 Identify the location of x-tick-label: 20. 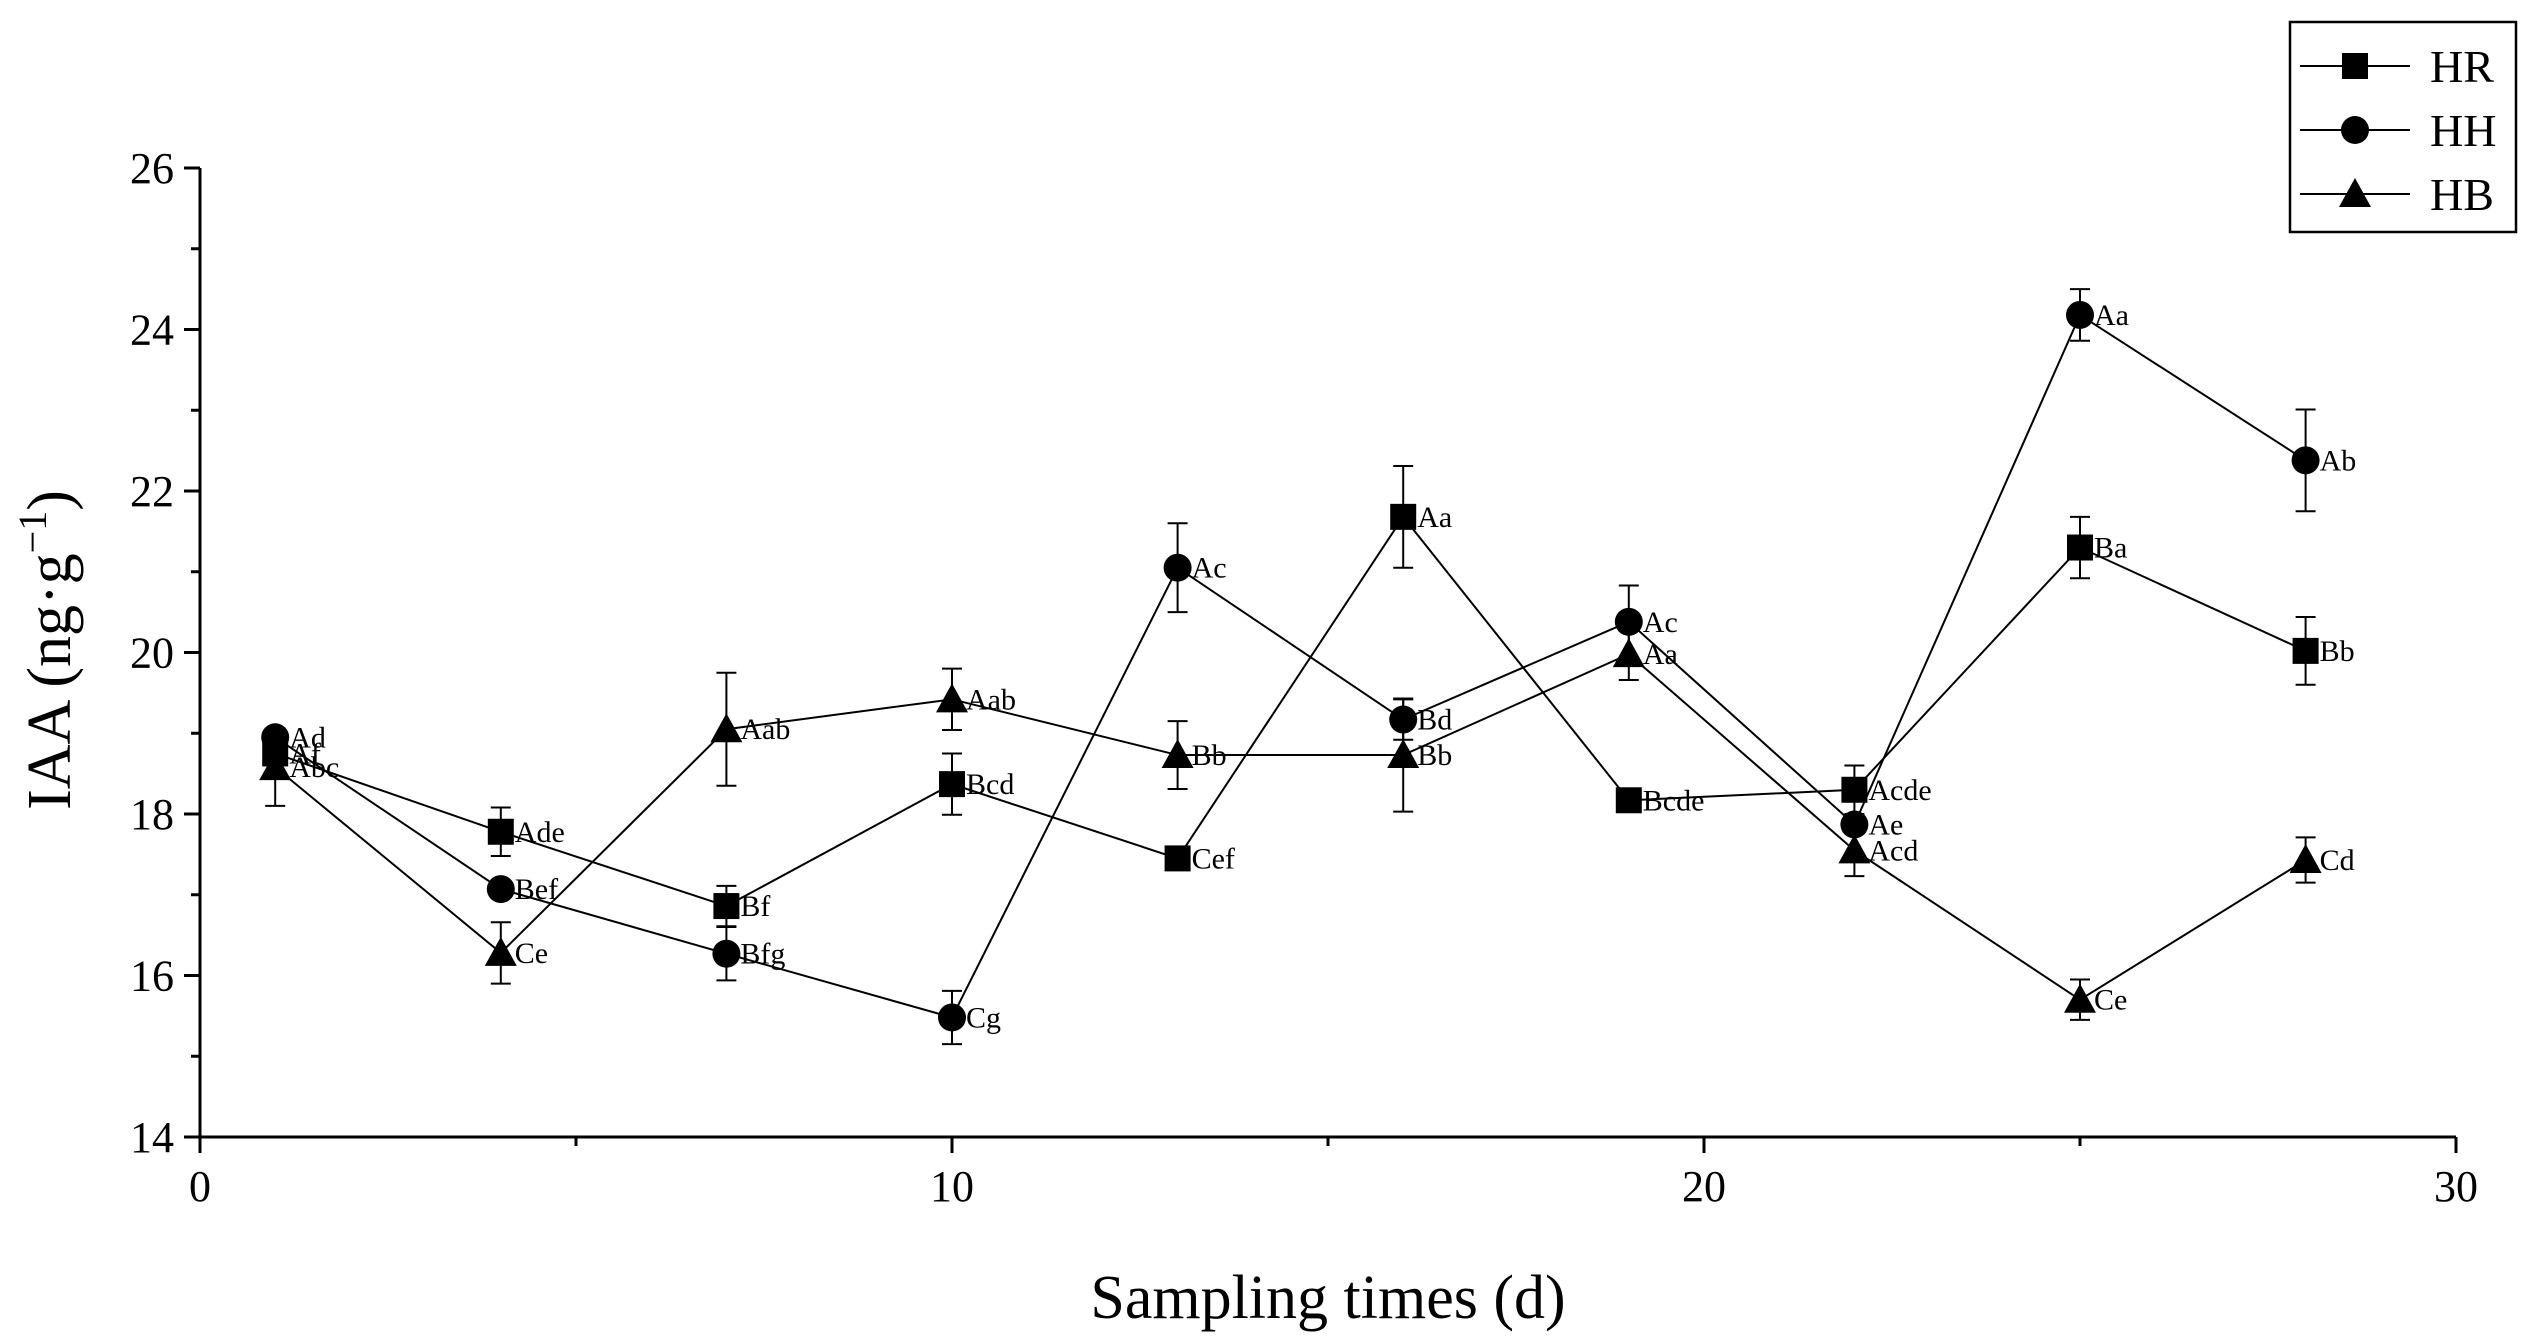
(1704, 1186).